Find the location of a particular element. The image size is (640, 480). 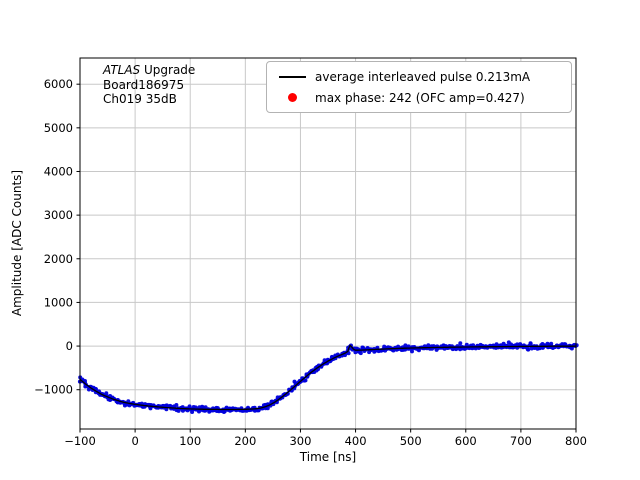

x-tick-label: 800 is located at coordinates (576, 441).